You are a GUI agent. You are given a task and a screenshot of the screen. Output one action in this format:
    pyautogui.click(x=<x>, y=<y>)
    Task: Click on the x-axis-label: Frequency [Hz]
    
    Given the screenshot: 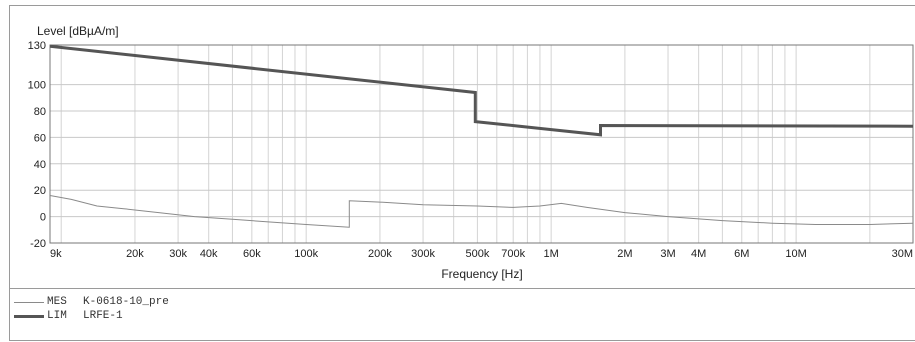 What is the action you would take?
    pyautogui.click(x=481, y=274)
    